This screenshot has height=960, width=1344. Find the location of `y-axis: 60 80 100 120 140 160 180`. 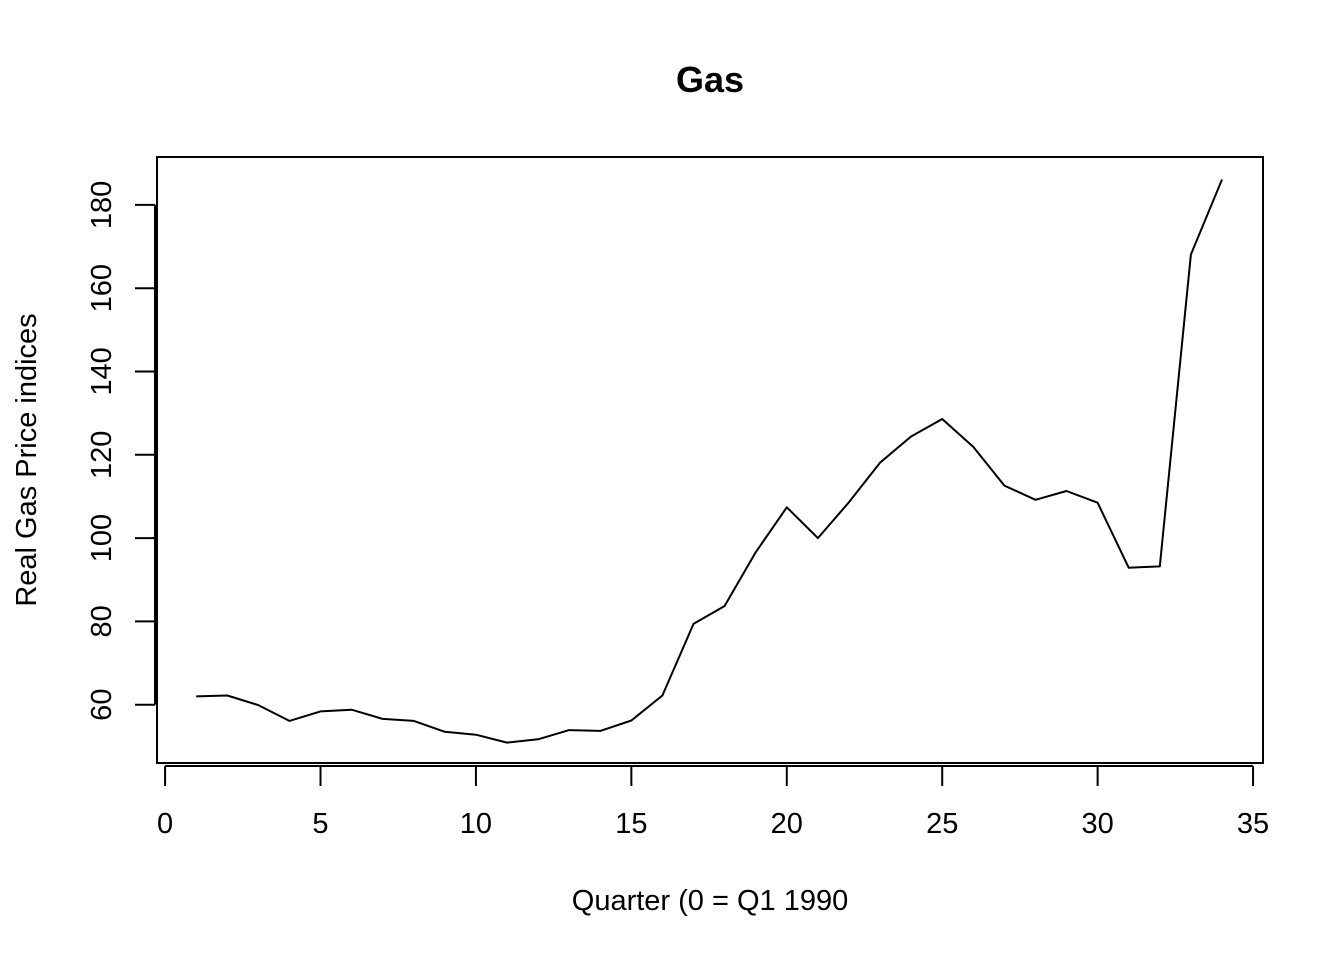

y-axis: 60 80 100 120 140 160 180 is located at coordinates (121, 451).